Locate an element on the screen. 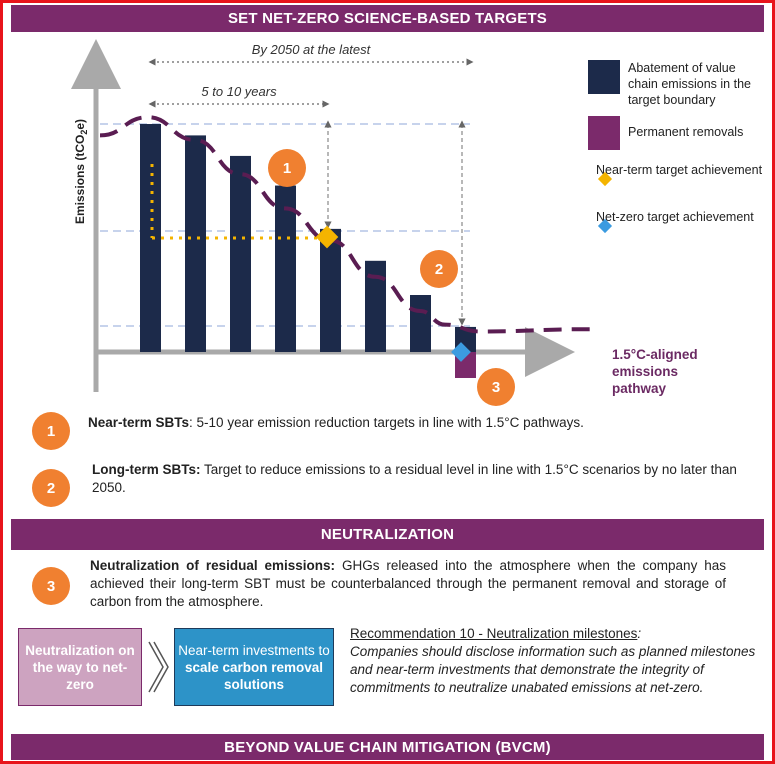  near-term-note-title: Near-term SBTs is located at coordinates (139, 422).